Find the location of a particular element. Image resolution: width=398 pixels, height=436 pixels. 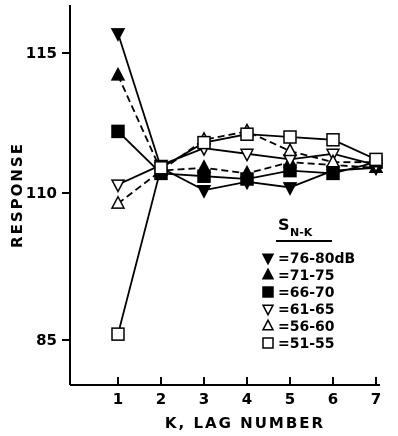

x-tick-label: 6 is located at coordinates (333, 399).